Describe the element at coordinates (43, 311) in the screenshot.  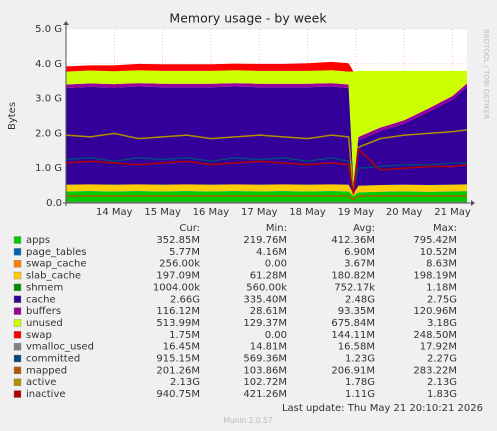
I see `legend-label: buffers` at that location.